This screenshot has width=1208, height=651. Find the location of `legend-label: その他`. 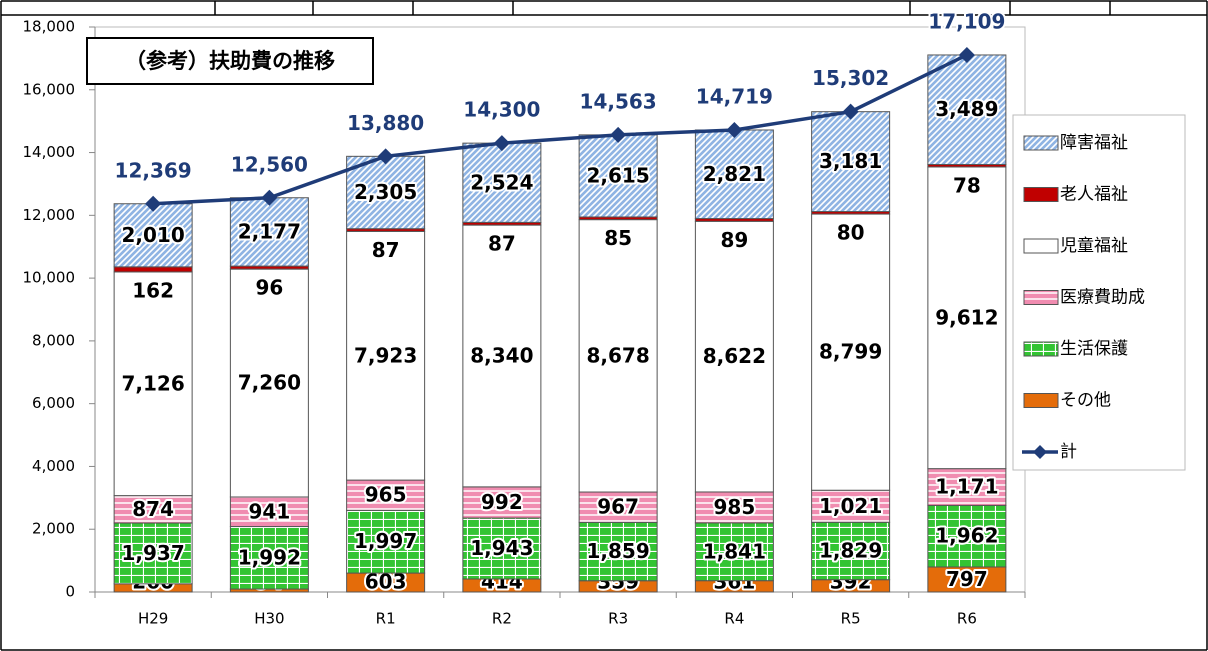

legend-label: その他 is located at coordinates (1085, 401).